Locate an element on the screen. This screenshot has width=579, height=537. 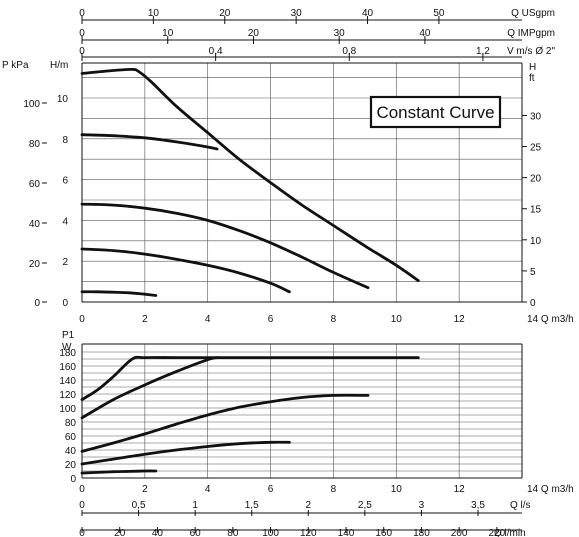
top-axis-label: Q IMPgpm is located at coordinates (531, 33).